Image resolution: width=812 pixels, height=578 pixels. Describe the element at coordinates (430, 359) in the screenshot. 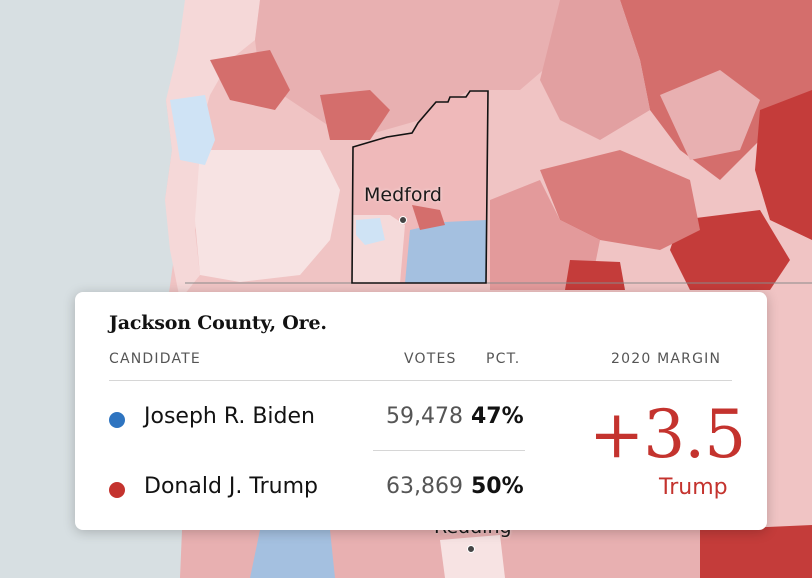

I see `header-votes: VOTES` at that location.